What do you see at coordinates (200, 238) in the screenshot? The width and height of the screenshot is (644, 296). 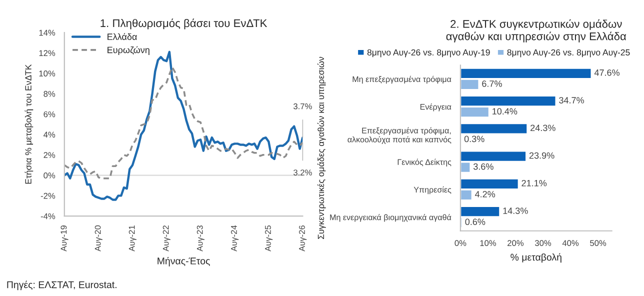 I see `x-tick-label: Αυγ-23` at bounding box center [200, 238].